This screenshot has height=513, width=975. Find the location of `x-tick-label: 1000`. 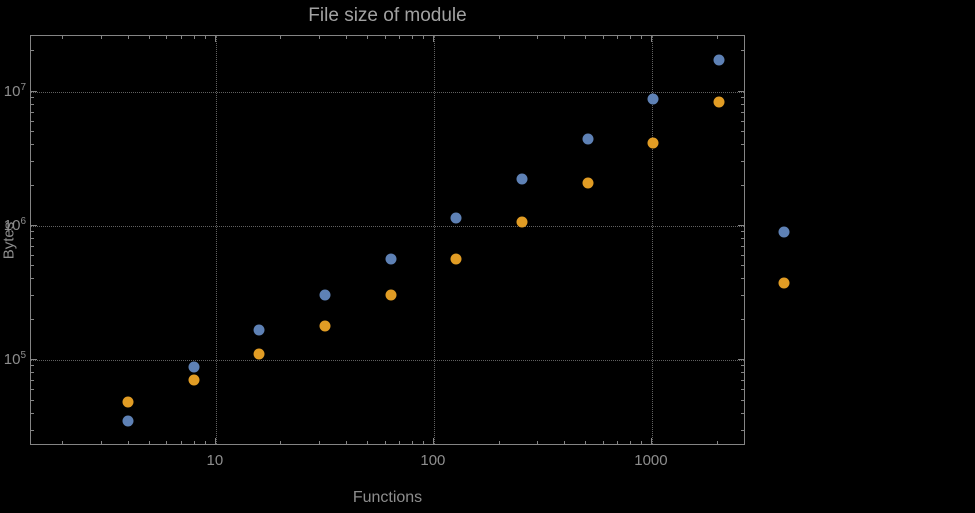

x-tick-label: 1000 is located at coordinates (651, 460).